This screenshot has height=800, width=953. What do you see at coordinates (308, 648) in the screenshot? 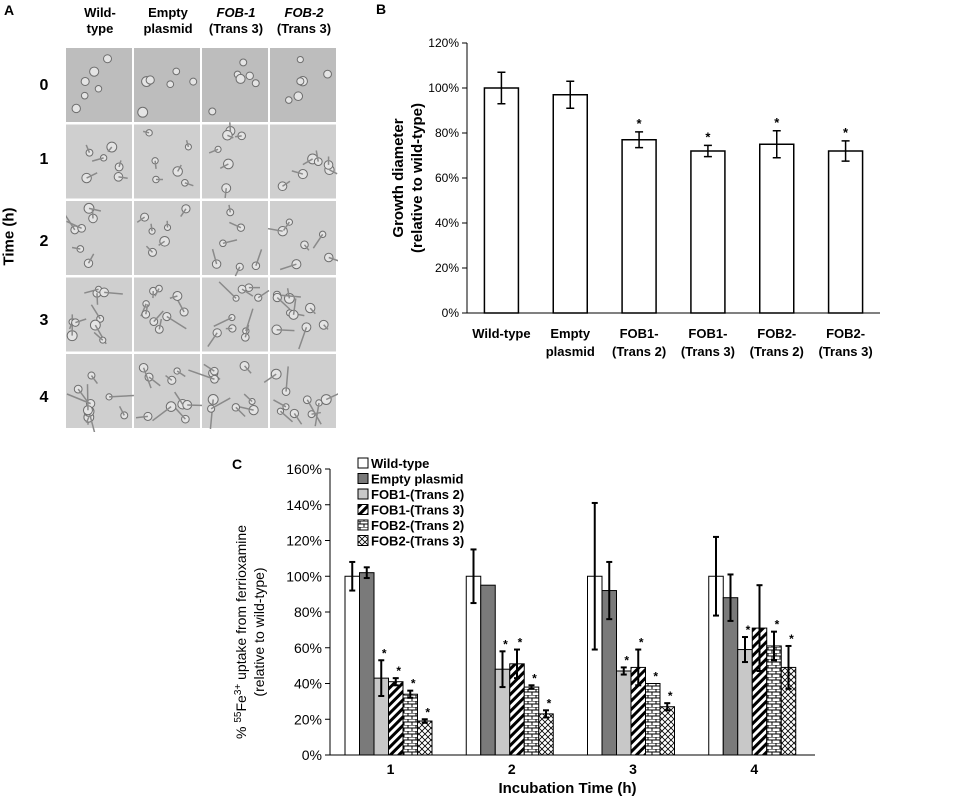
I see `y-tick-label: 60%` at bounding box center [308, 648].